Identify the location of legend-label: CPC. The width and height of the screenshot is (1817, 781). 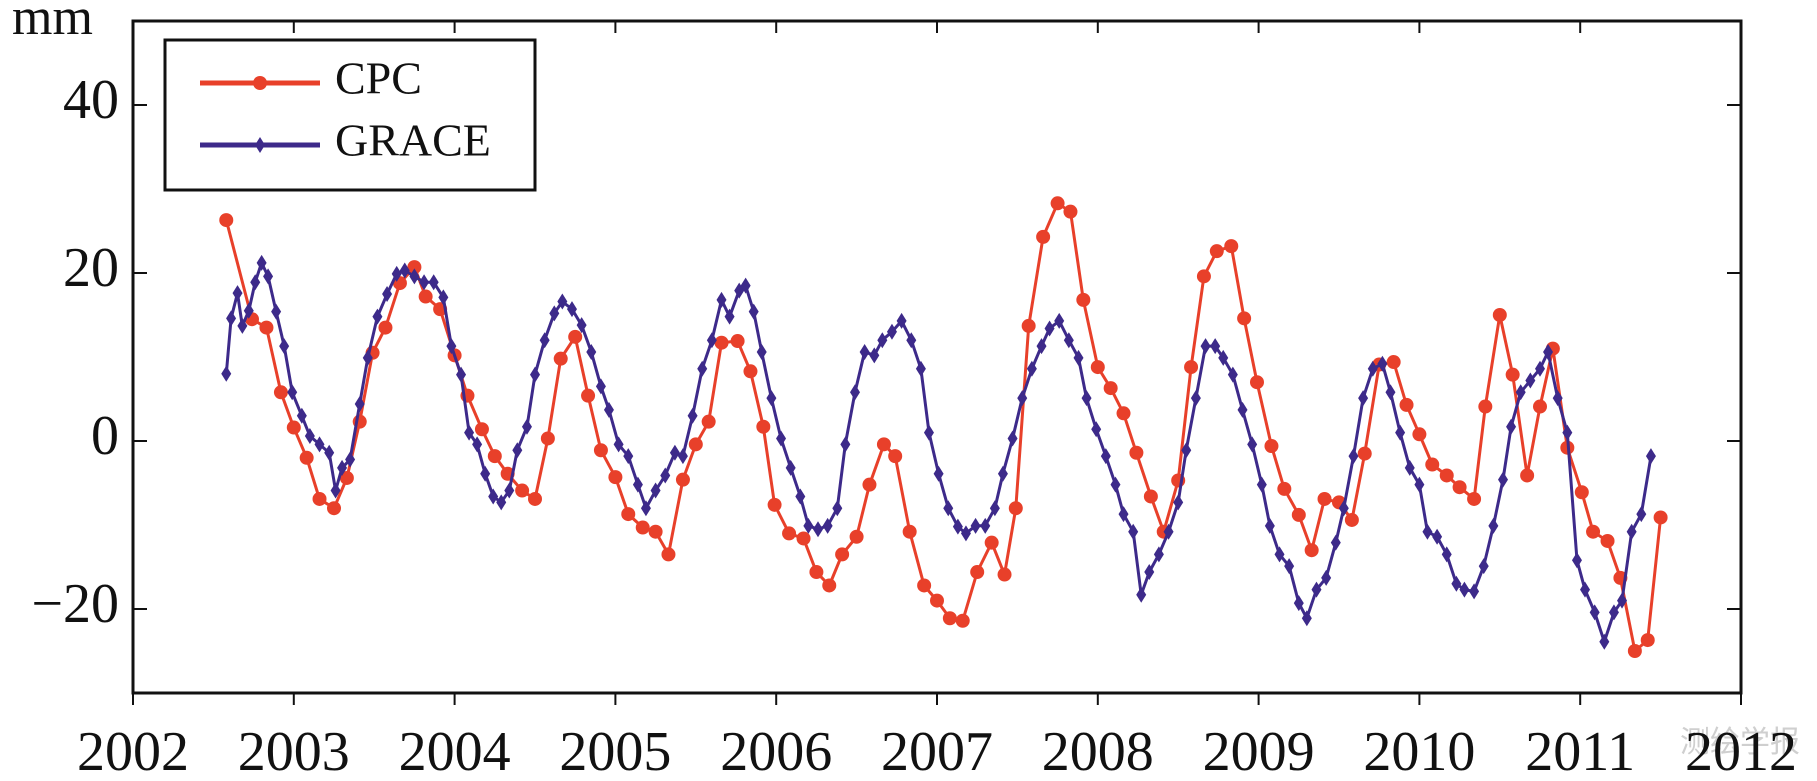
(378, 78).